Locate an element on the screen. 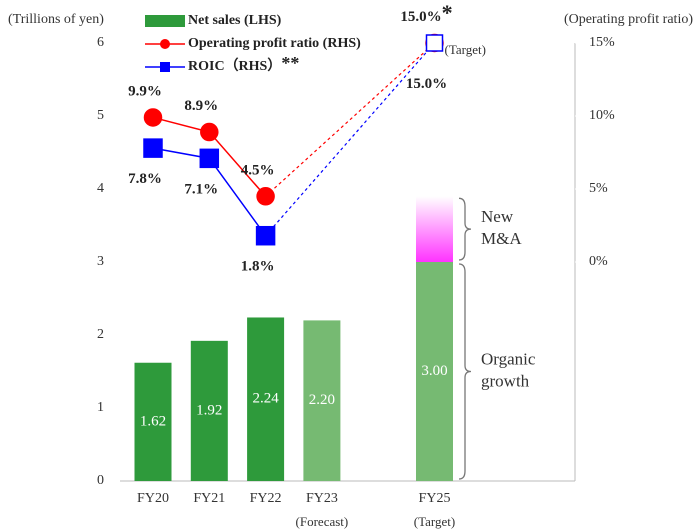 The width and height of the screenshot is (699, 532). value-label-text: 4.5% is located at coordinates (258, 171).